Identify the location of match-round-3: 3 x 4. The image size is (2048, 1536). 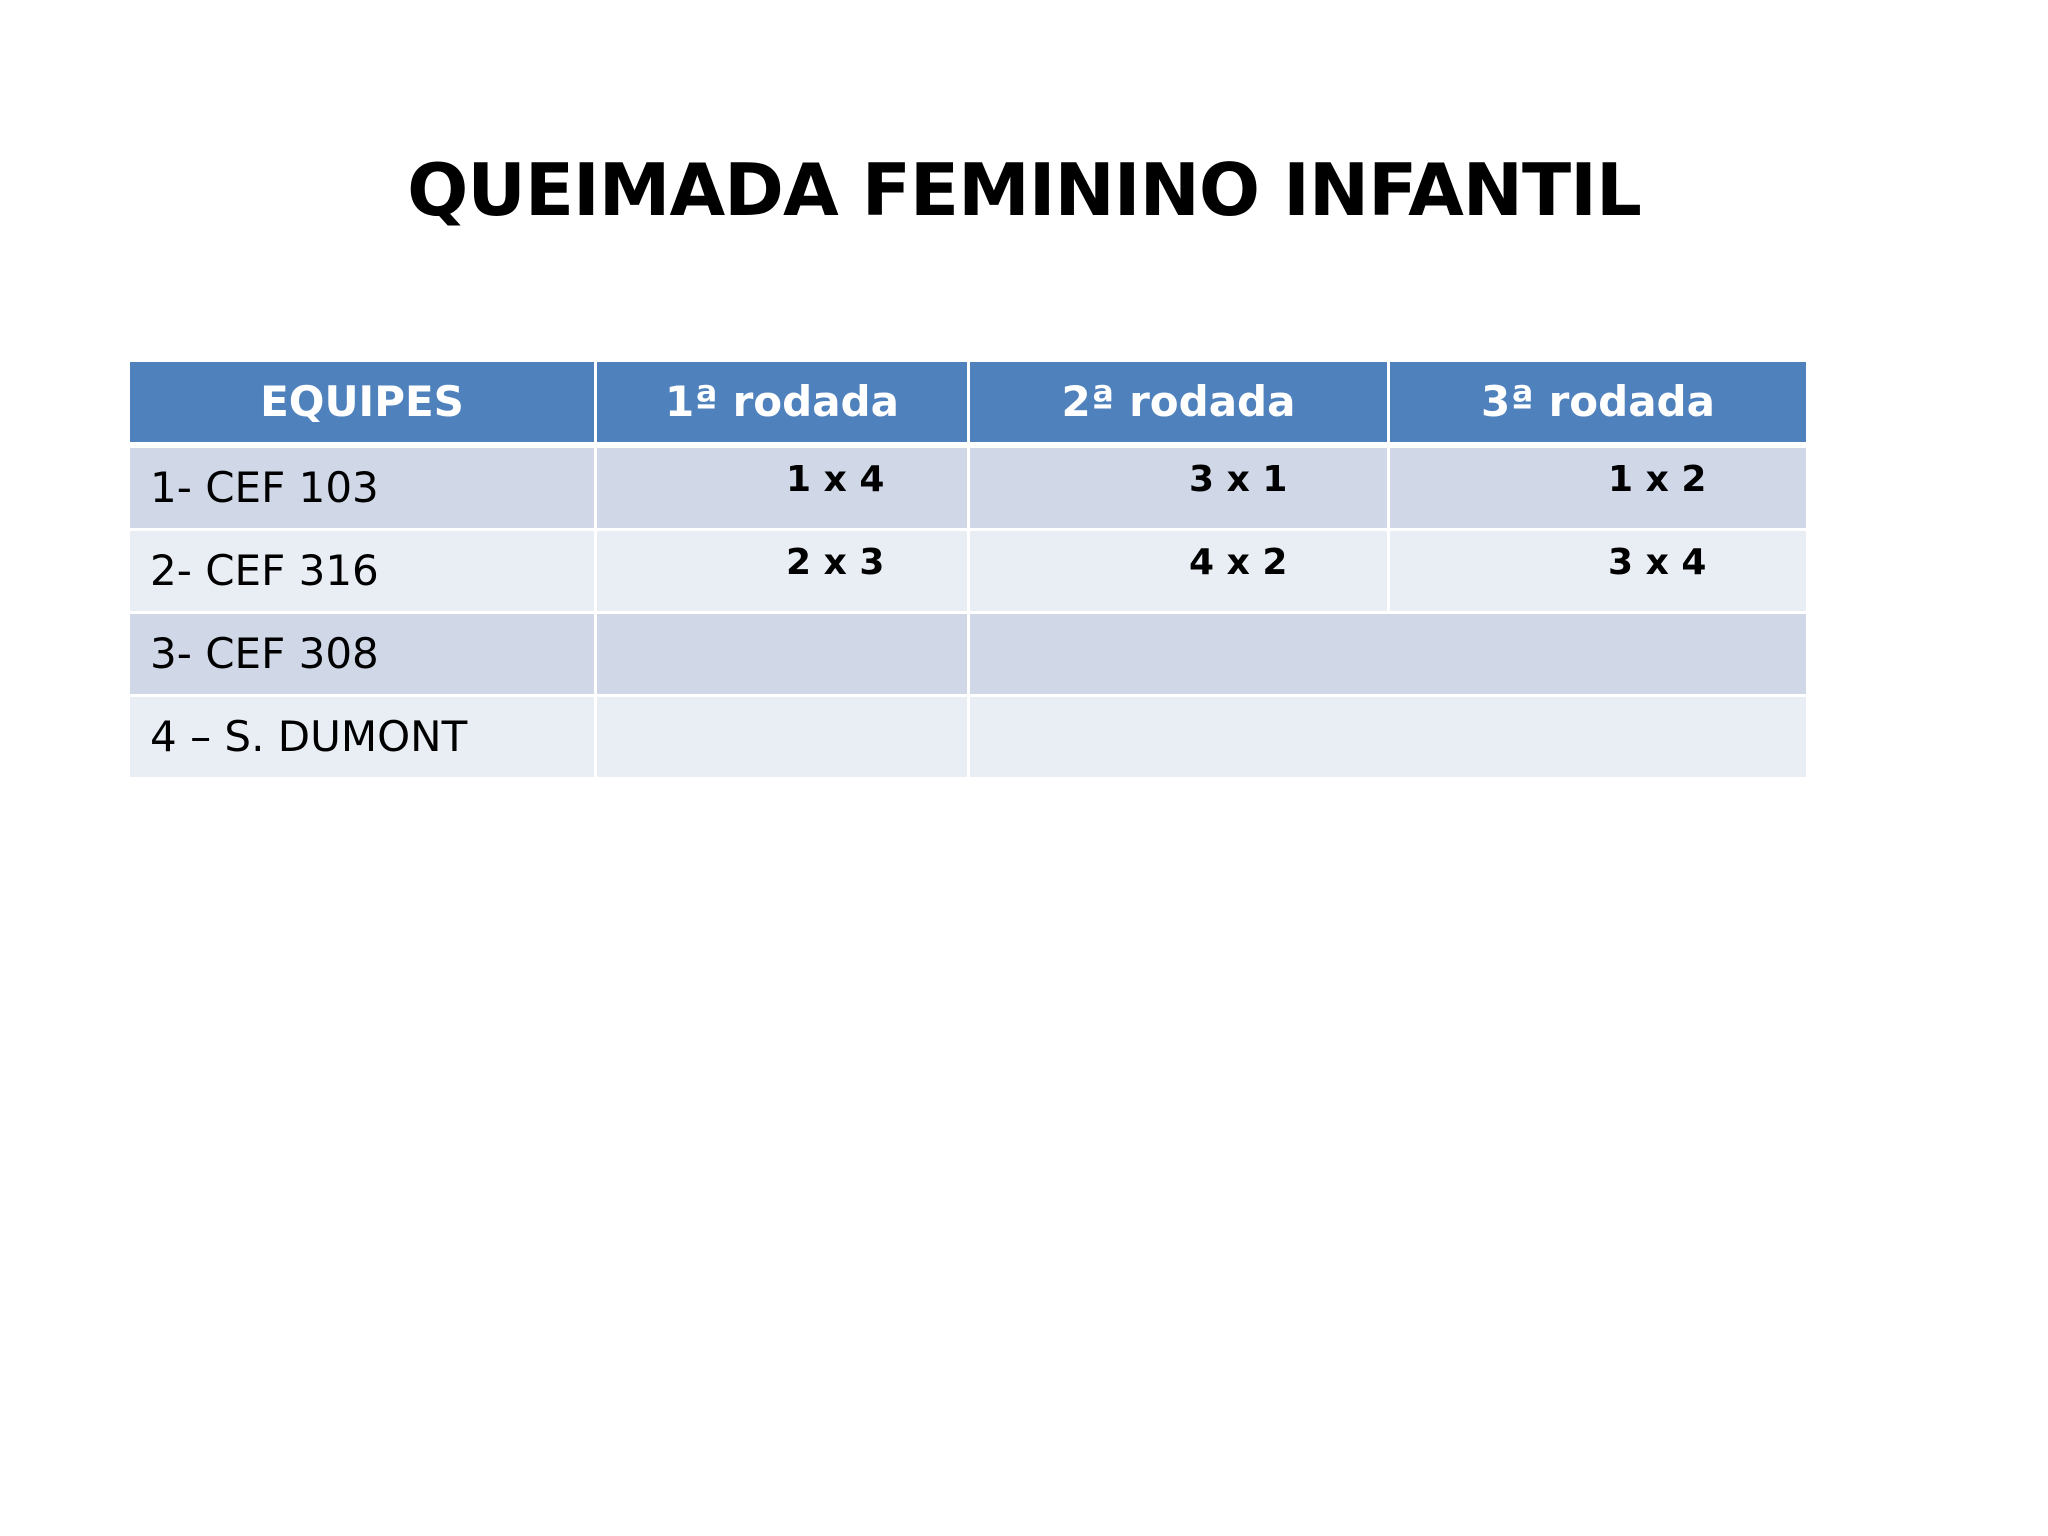
(1657, 562).